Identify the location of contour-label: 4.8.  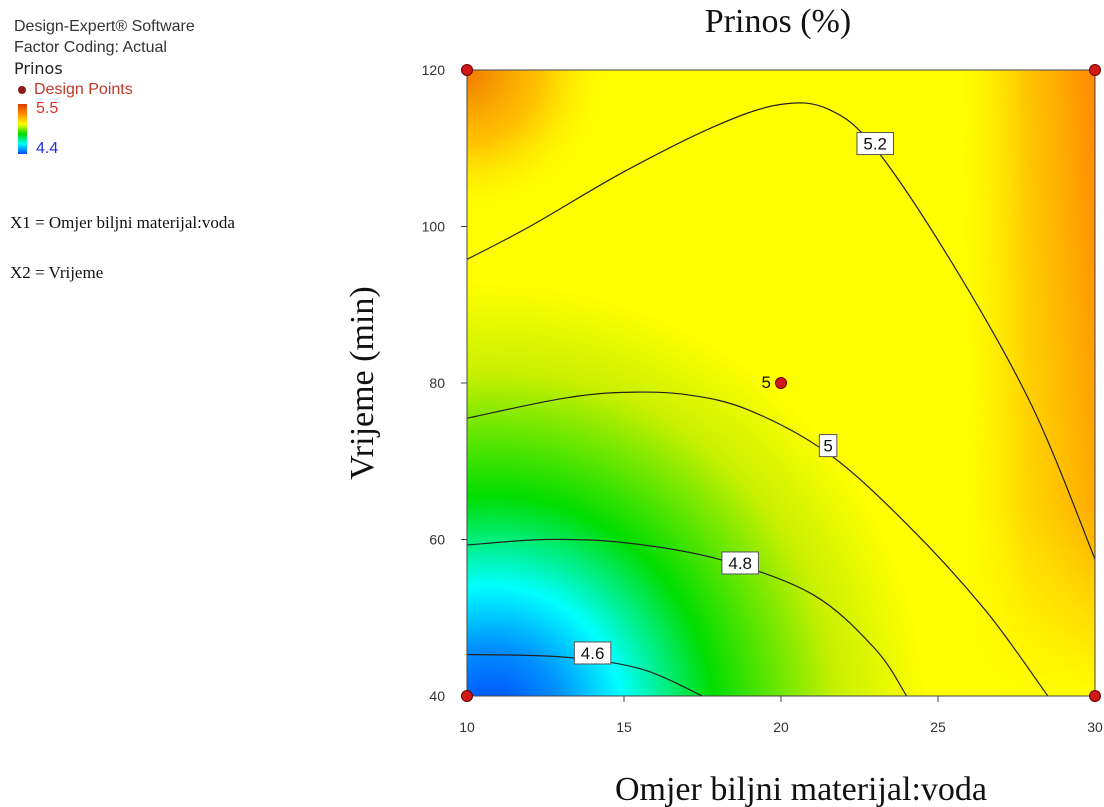
(740, 563).